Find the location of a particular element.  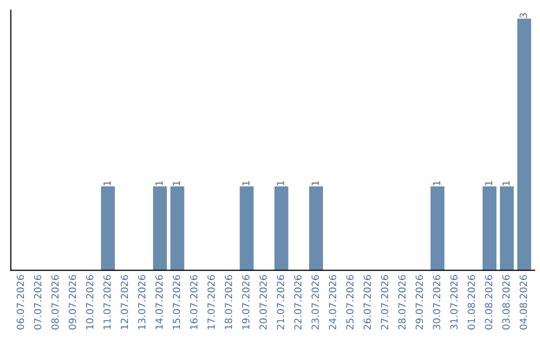

x-tick-label: 01.08.2026 is located at coordinates (471, 302).